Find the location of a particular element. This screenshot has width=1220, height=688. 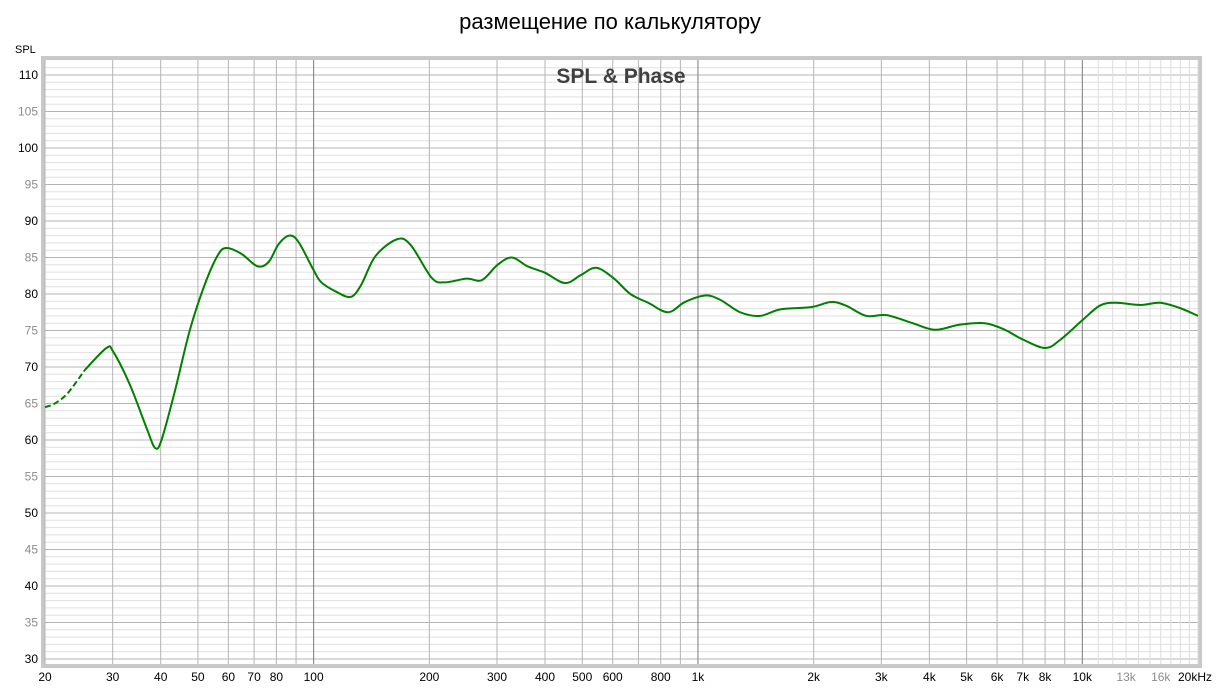

x-tick-label: 300 is located at coordinates (497, 677).